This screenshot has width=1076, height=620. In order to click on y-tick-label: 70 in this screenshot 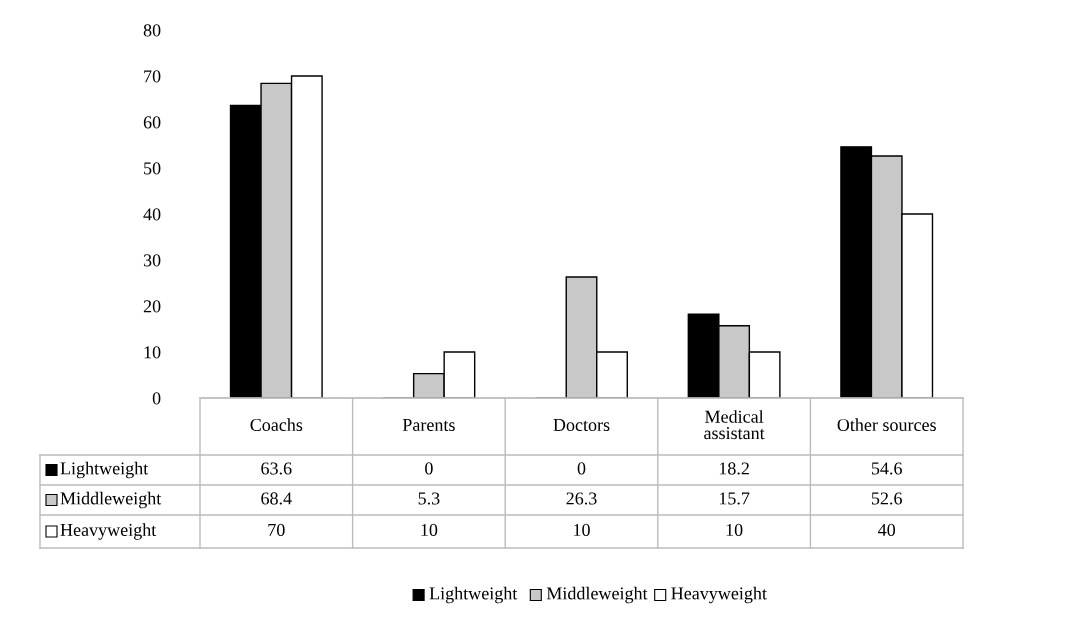, I will do `click(152, 76)`.